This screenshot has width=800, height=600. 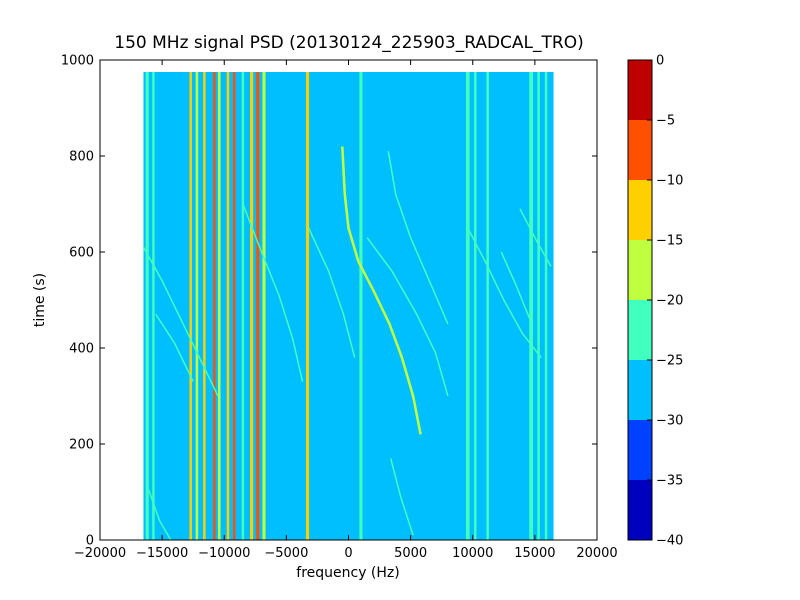 What do you see at coordinates (224, 553) in the screenshot?
I see `x-tick-label: −10000` at bounding box center [224, 553].